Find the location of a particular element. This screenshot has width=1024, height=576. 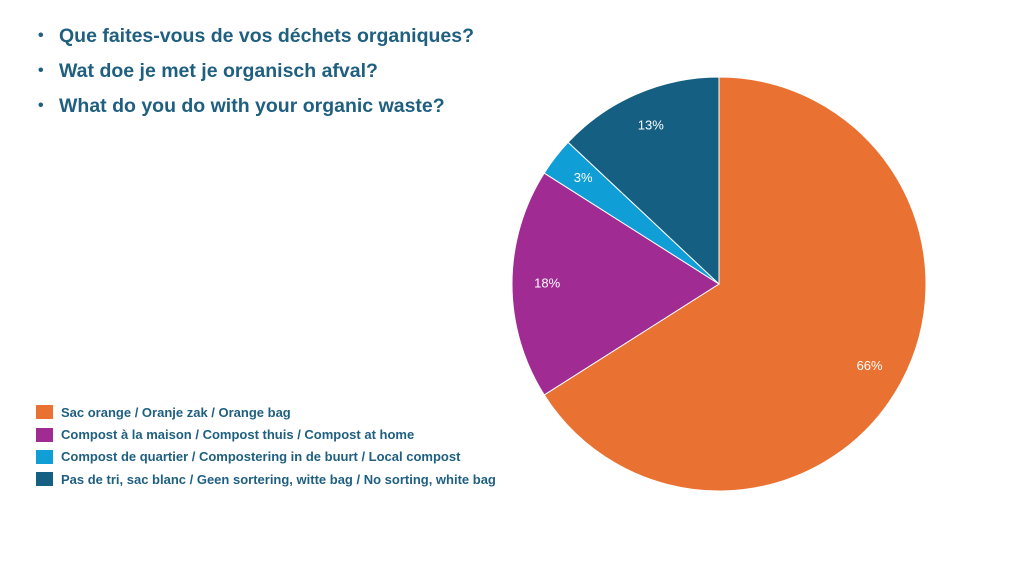

slice-data-label: 3% is located at coordinates (583, 177).